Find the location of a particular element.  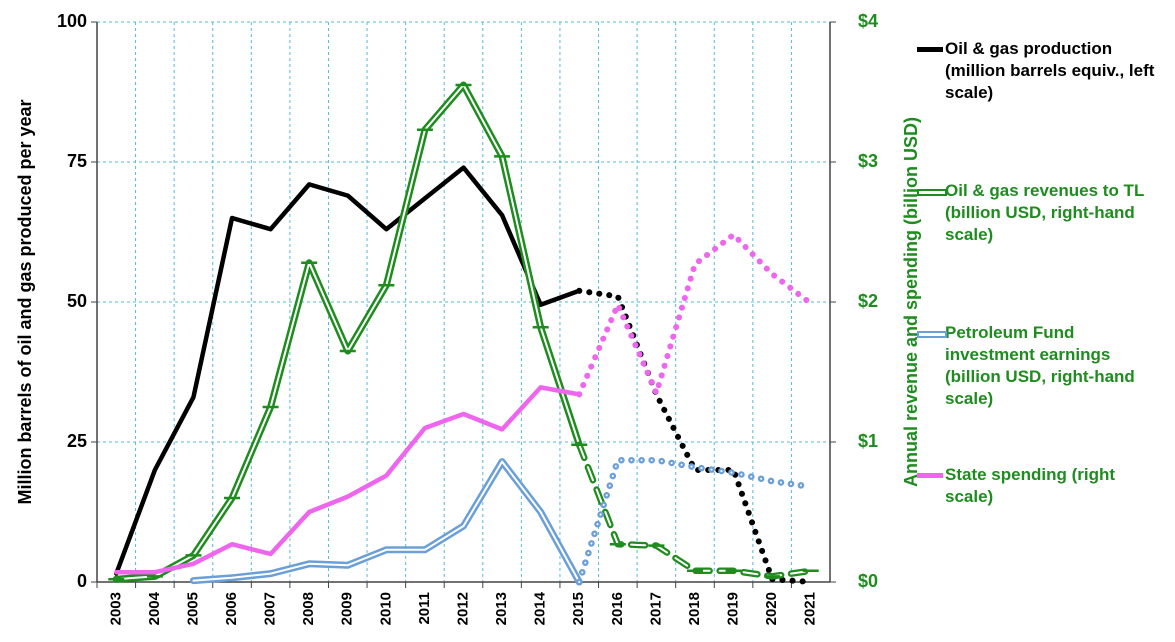

x-tick-label: 2009 is located at coordinates (347, 608).